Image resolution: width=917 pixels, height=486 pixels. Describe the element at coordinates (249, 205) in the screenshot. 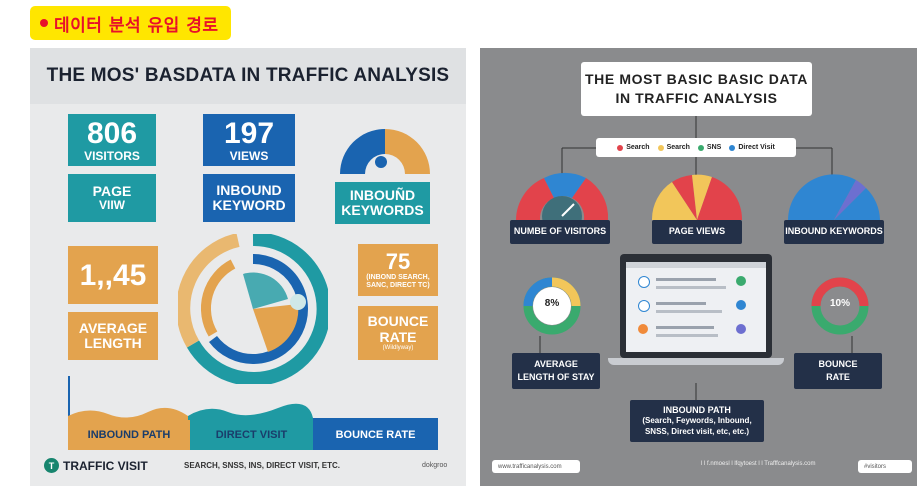

I see `inbound-keyword-line2: KEYWORD` at that location.